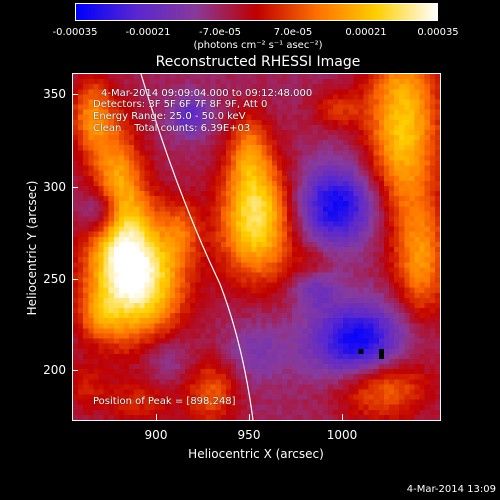 Image resolution: width=500 pixels, height=500 pixels. I want to click on y-tick-label: 350, so click(54, 94).